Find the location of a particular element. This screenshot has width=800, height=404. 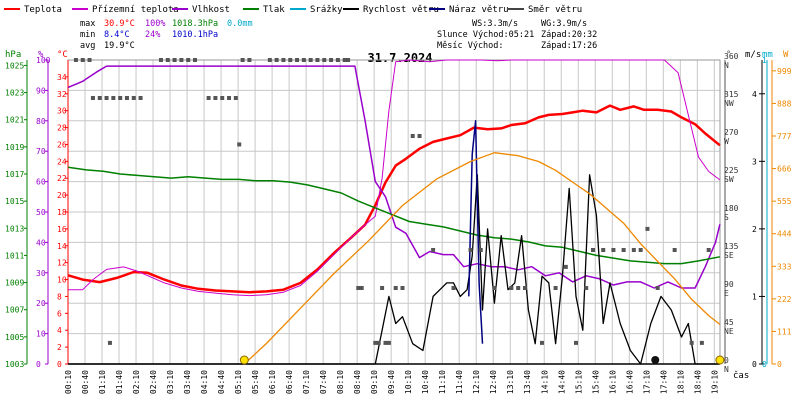

info-mesic-zapad: Západ:17:26 is located at coordinates (569, 46).